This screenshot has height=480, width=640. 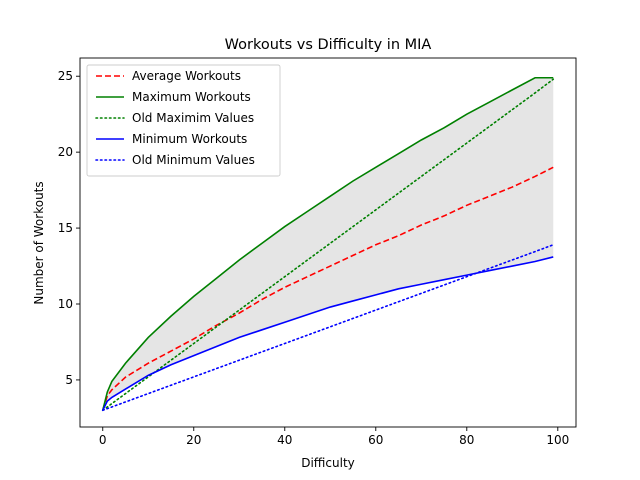 I want to click on y-tick-label: 10, so click(x=65, y=304).